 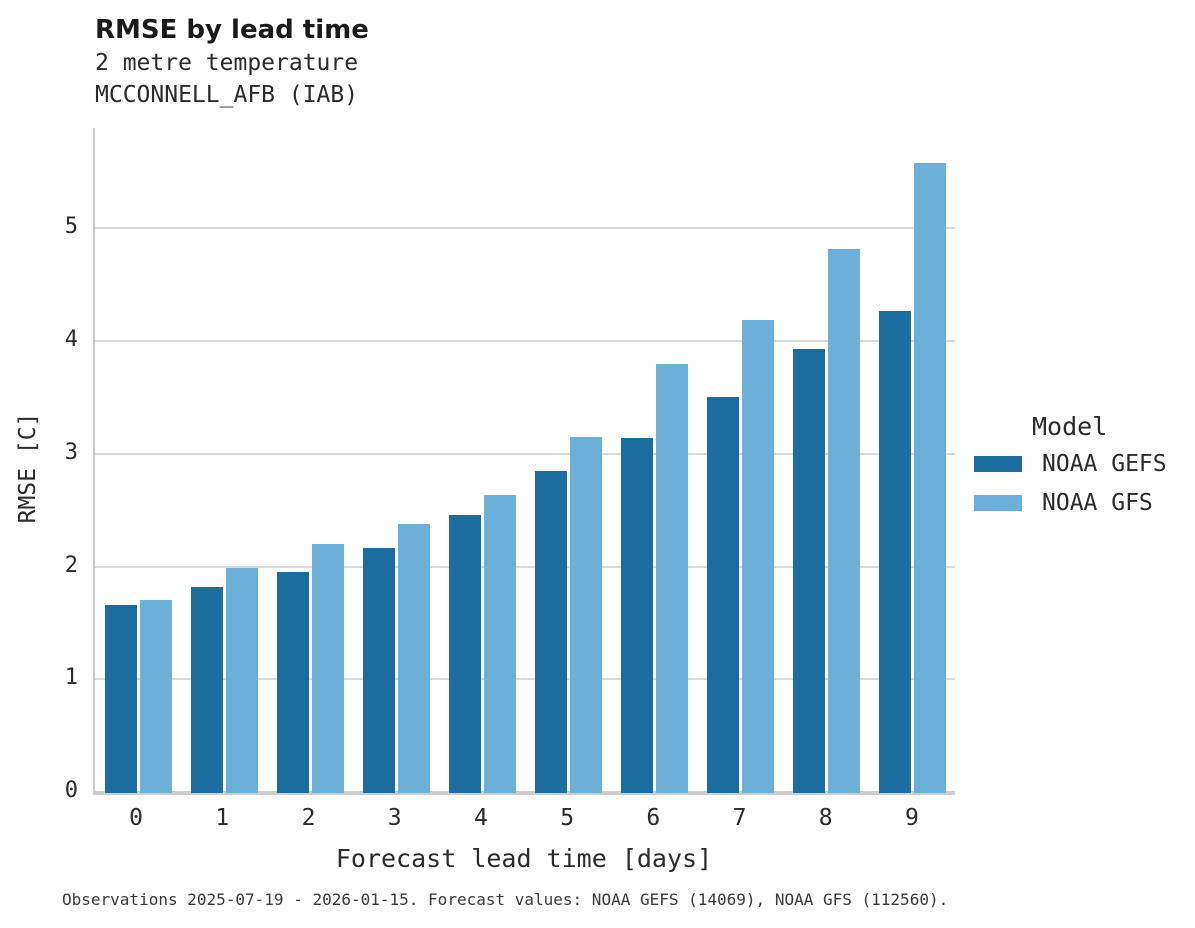 What do you see at coordinates (567, 818) in the screenshot?
I see `x-tick-label-5: 5` at bounding box center [567, 818].